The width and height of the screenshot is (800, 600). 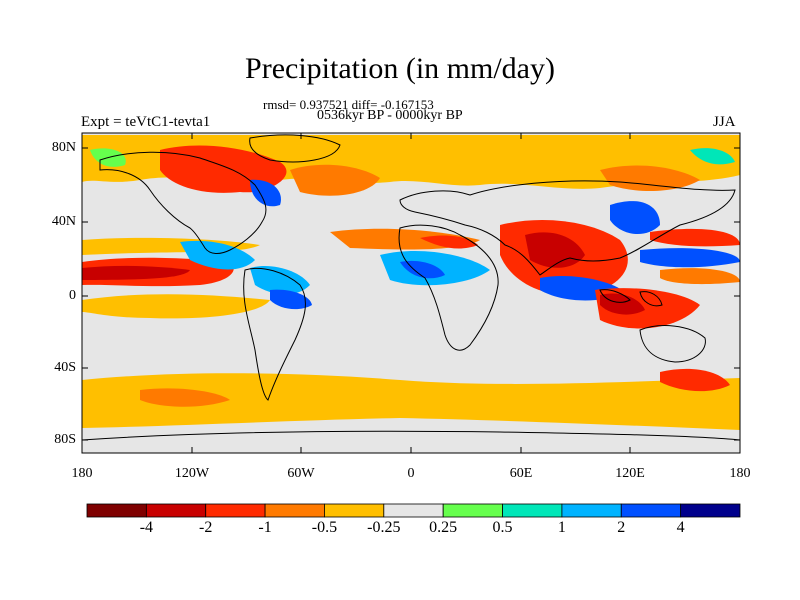 I want to click on atlantic-itcz-dark, so click(x=422, y=269).